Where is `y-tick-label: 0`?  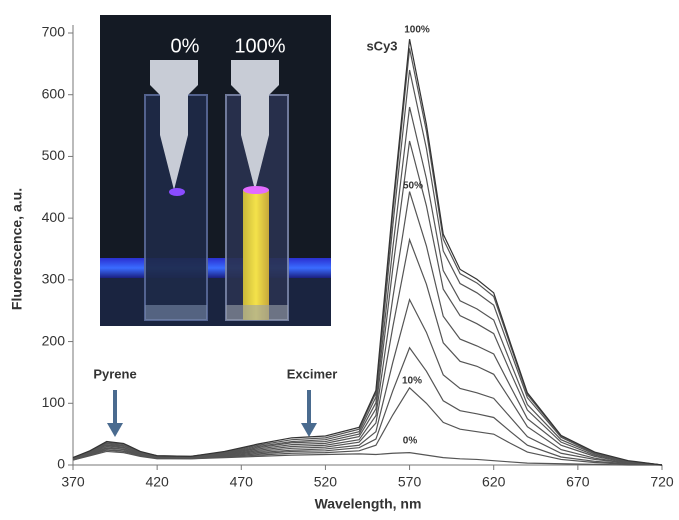
y-tick-label: 0 is located at coordinates (61, 464).